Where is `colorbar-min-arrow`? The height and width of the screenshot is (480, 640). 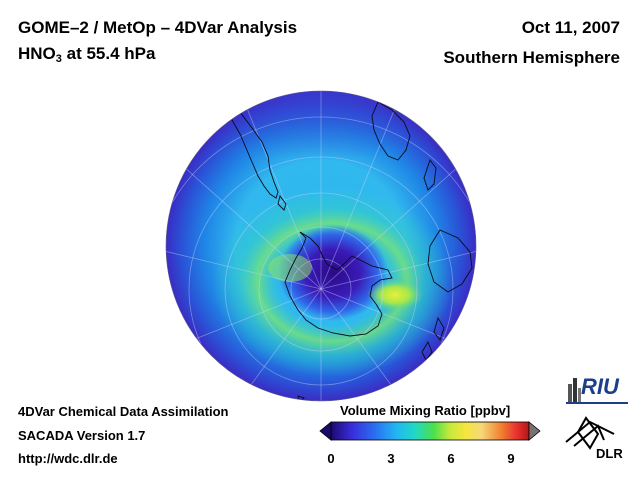 colorbar-min-arrow is located at coordinates (325, 431).